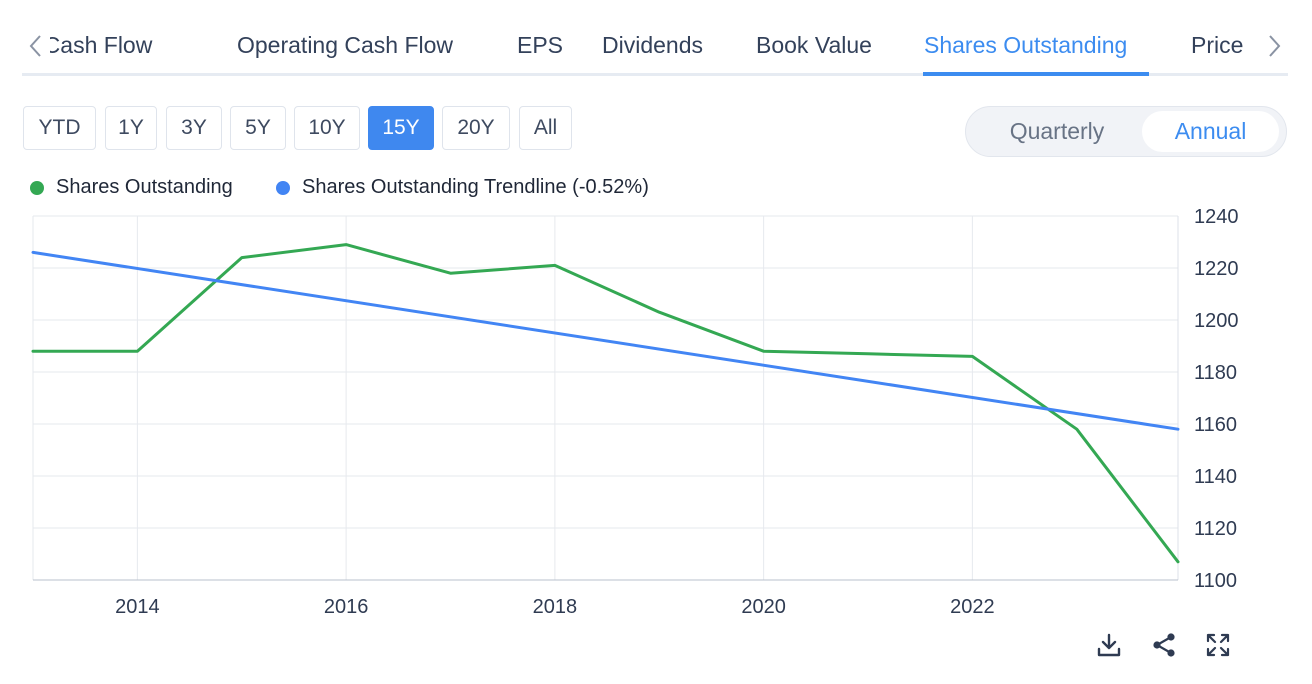 This screenshot has height=684, width=1312. I want to click on active-tab-underline, so click(1036, 74).